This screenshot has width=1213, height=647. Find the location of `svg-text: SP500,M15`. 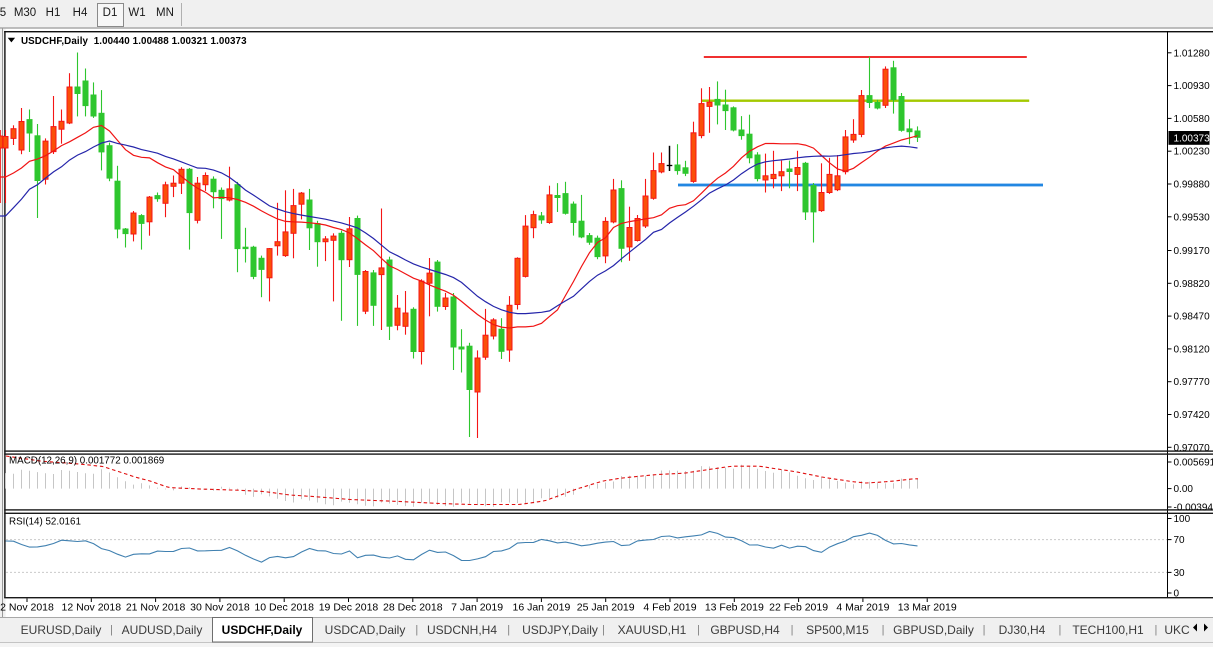

svg-text: SP500,M15 is located at coordinates (837, 630).